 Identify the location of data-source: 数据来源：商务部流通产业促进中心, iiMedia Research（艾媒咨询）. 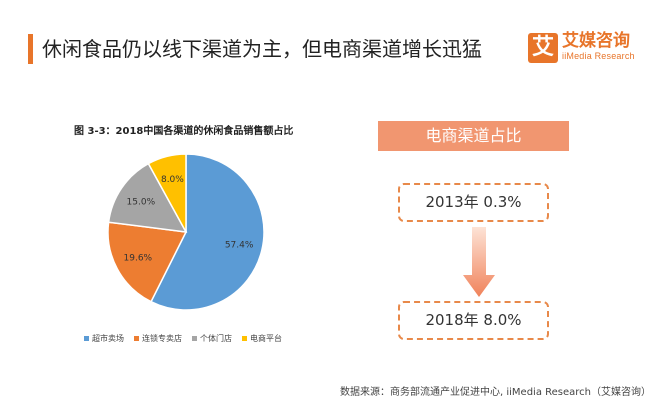
(495, 392).